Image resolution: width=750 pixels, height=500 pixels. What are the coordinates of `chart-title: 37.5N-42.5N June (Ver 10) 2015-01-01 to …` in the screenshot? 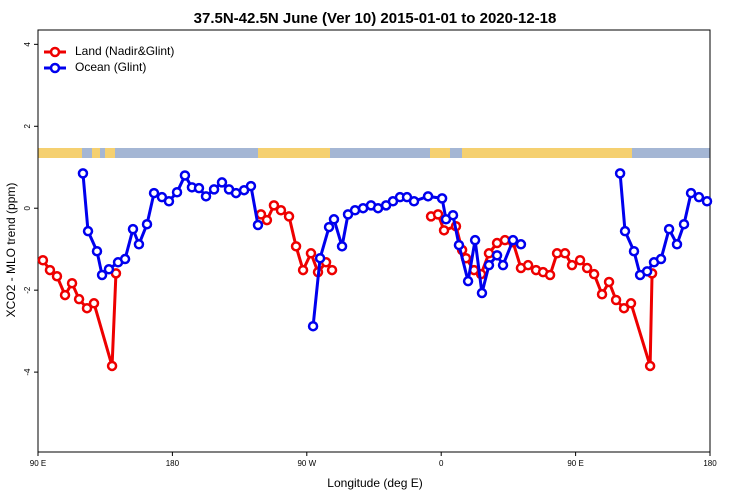 It's located at (375, 18).